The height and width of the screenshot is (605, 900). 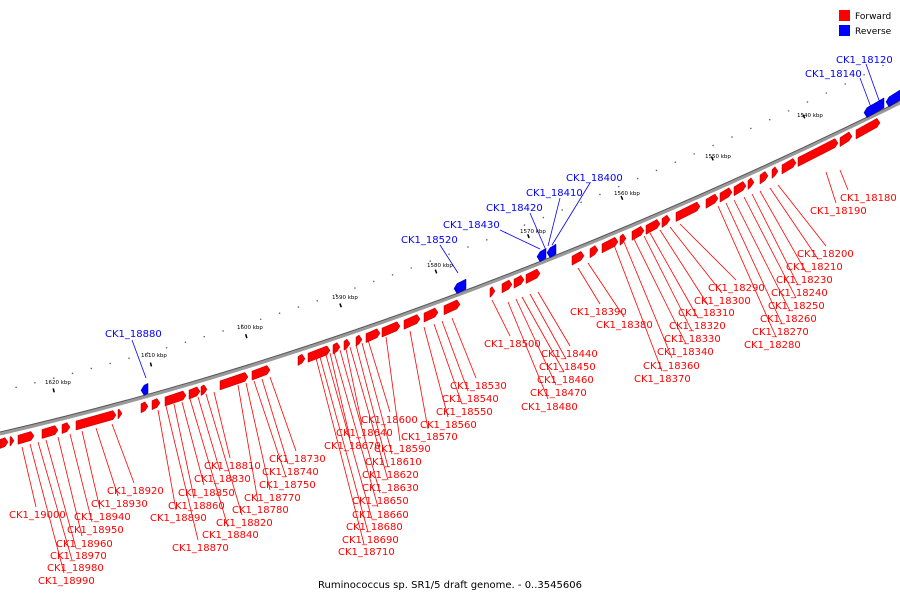 I want to click on gene-label-forward: CK1_18470, so click(x=558, y=393).